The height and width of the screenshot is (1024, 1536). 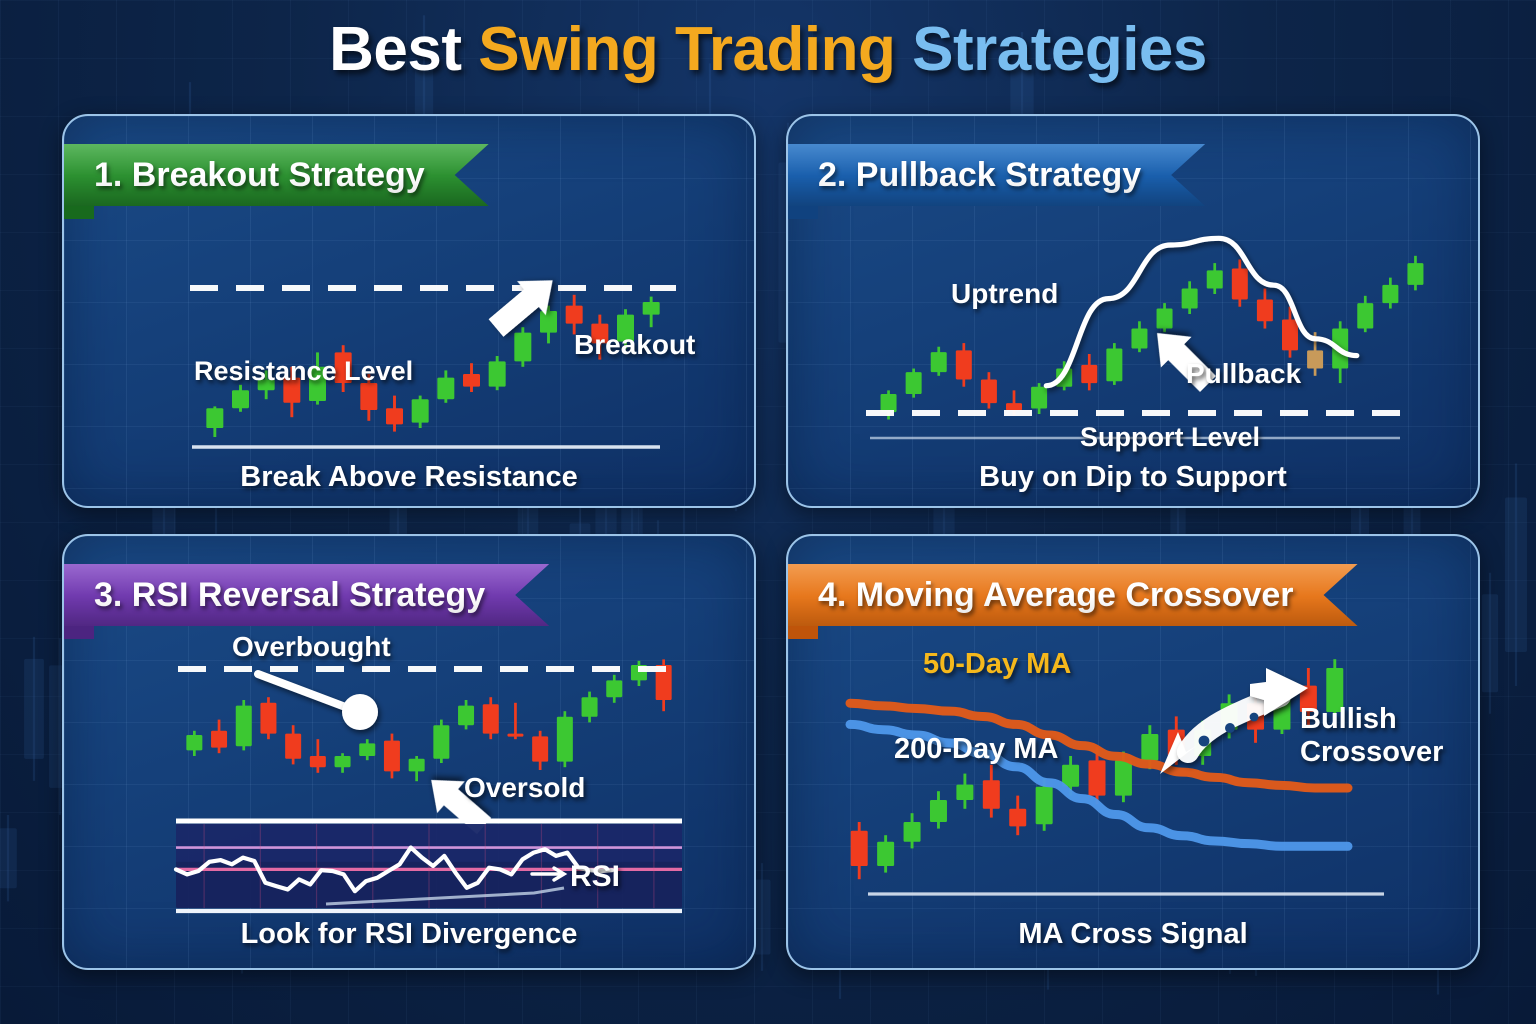 I want to click on annotation-pullback: Pullback, so click(x=1244, y=373).